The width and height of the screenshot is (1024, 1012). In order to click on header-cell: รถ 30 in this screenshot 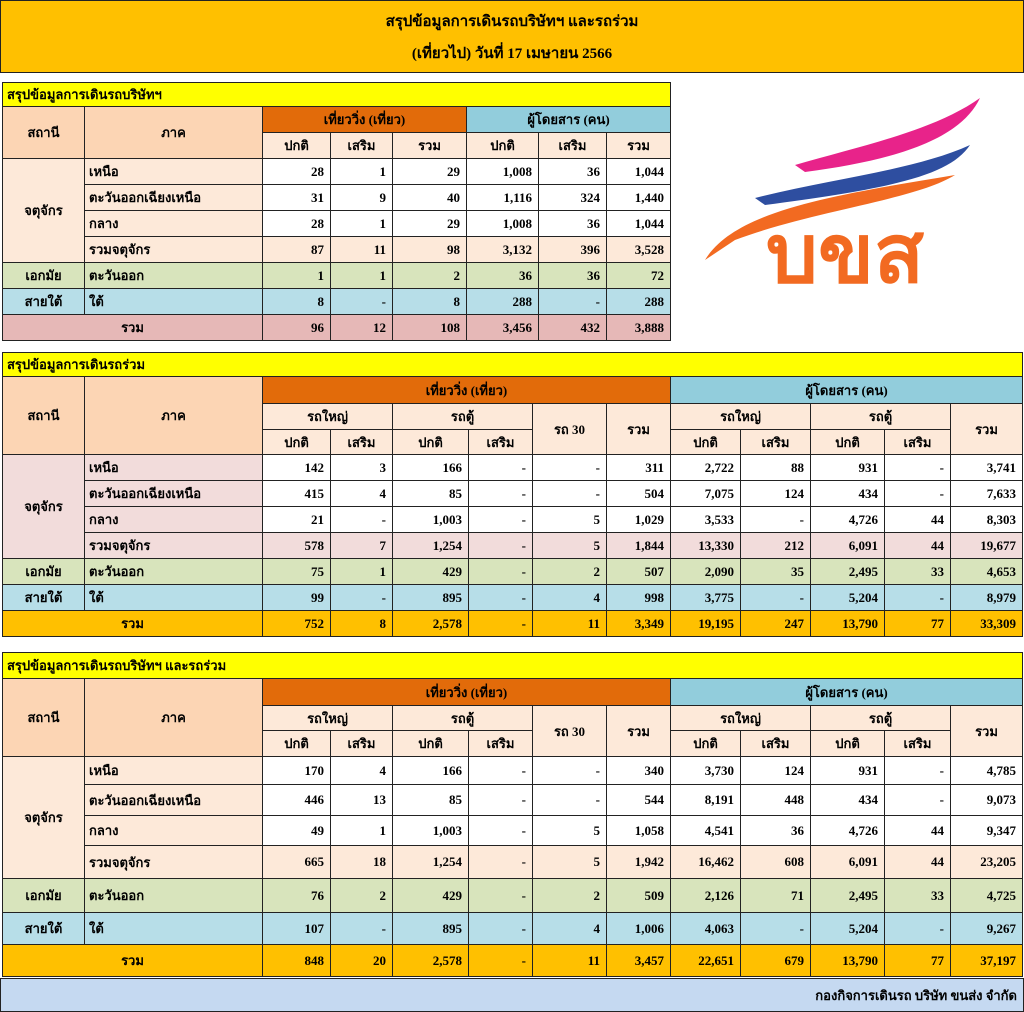, I will do `click(569, 731)`.